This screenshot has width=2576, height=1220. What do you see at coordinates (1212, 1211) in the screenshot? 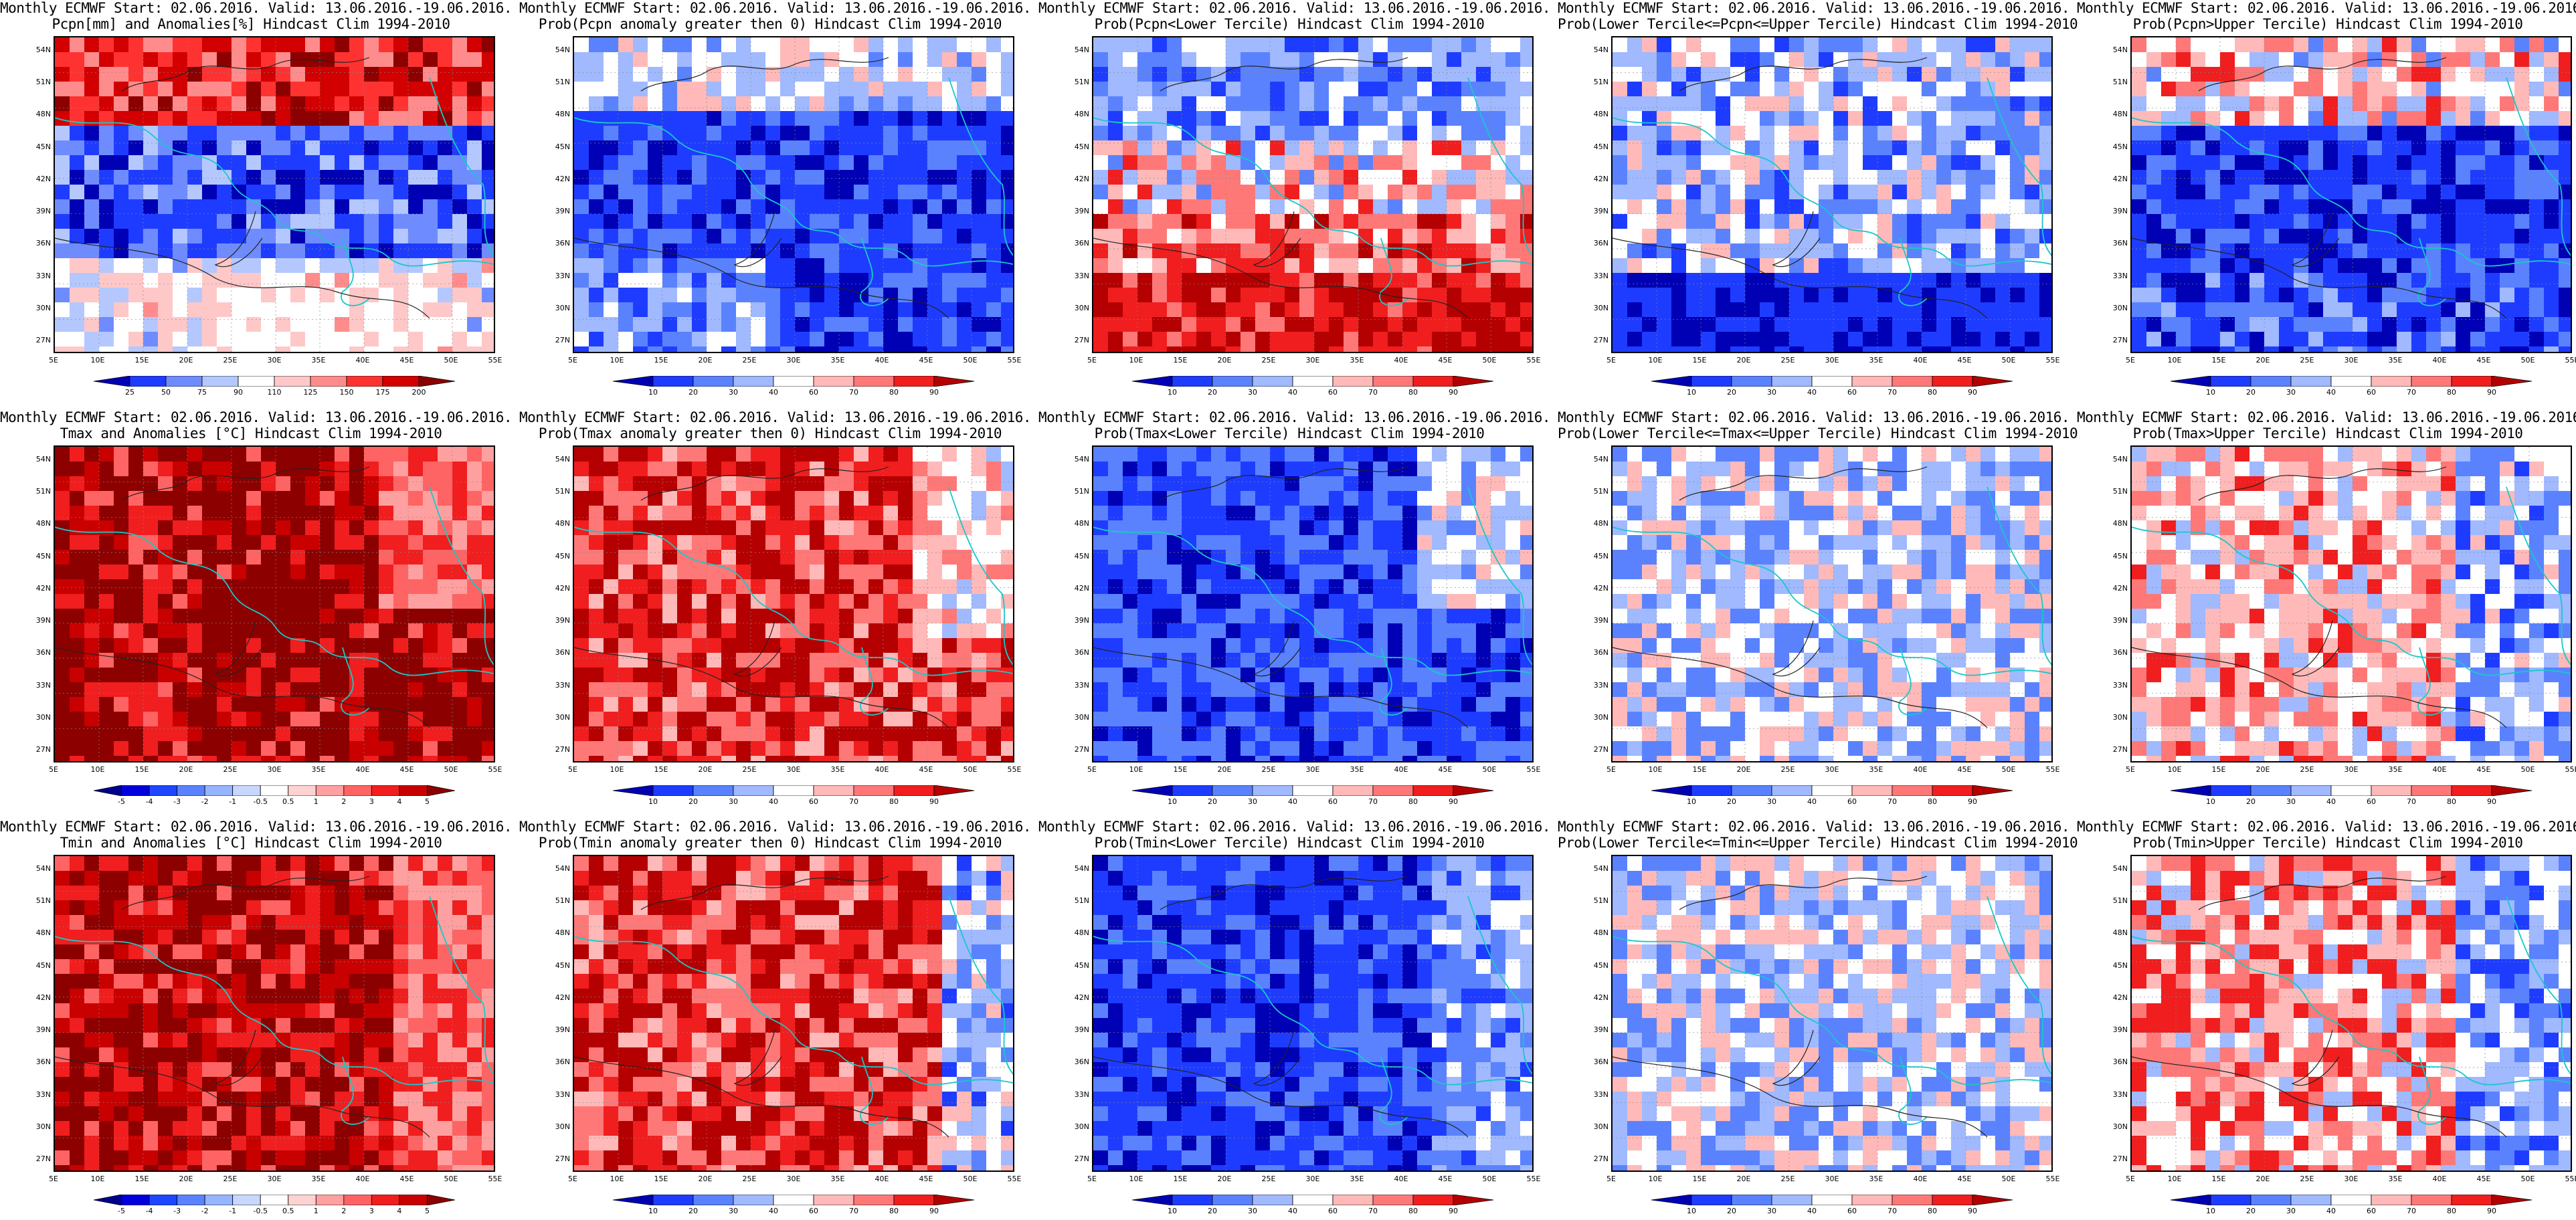
I see `colorbar-tick-label: 20` at bounding box center [1212, 1211].